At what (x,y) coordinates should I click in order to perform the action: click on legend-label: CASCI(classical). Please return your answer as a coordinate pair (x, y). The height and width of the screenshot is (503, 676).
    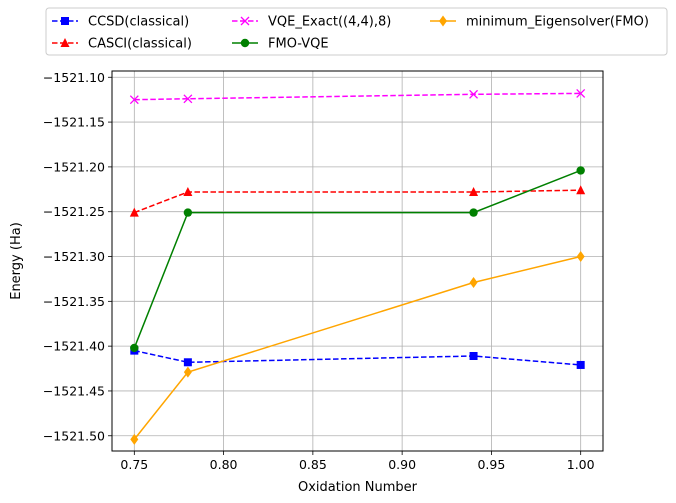
    Looking at the image, I should click on (140, 44).